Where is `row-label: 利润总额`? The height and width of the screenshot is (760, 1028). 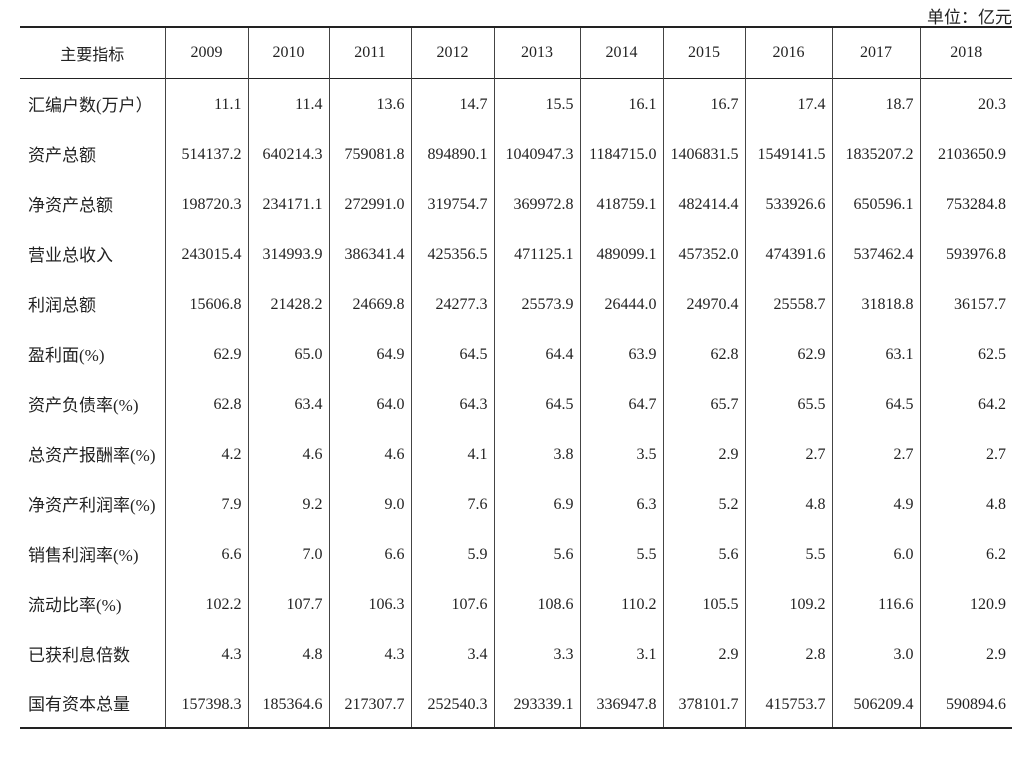 row-label: 利润总额 is located at coordinates (62, 305).